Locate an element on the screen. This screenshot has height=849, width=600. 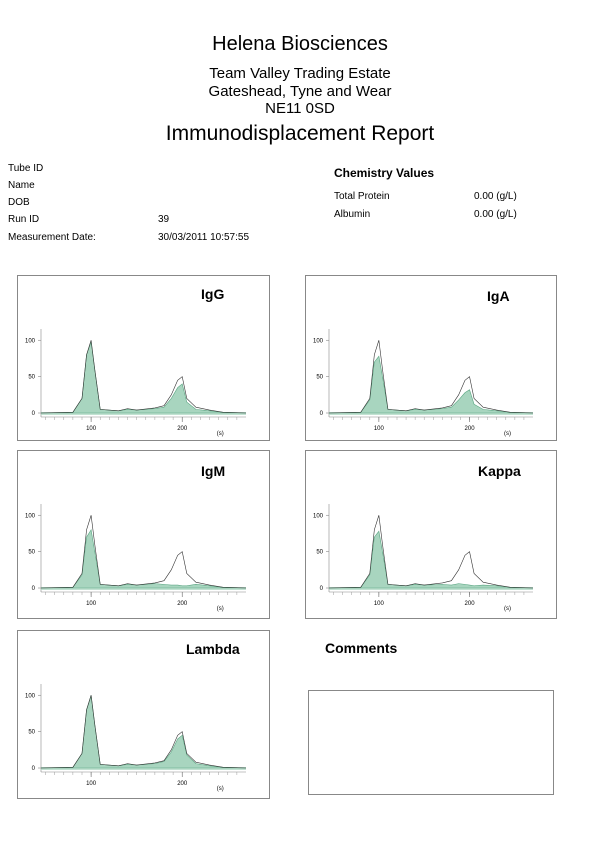
measurement-date-value: 30/03/2011 10:57:55 is located at coordinates (204, 237).